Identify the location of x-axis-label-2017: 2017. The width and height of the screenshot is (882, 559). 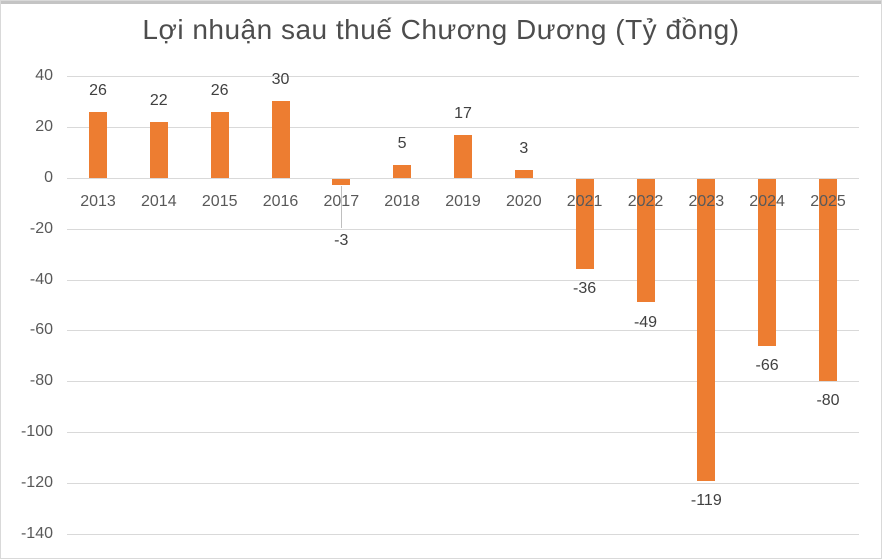
(341, 201).